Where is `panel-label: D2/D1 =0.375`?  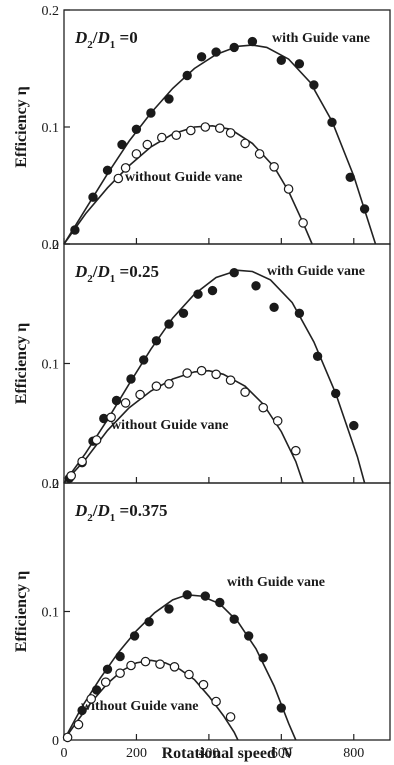 panel-label: D2/D1 =0.375 is located at coordinates (120, 512).